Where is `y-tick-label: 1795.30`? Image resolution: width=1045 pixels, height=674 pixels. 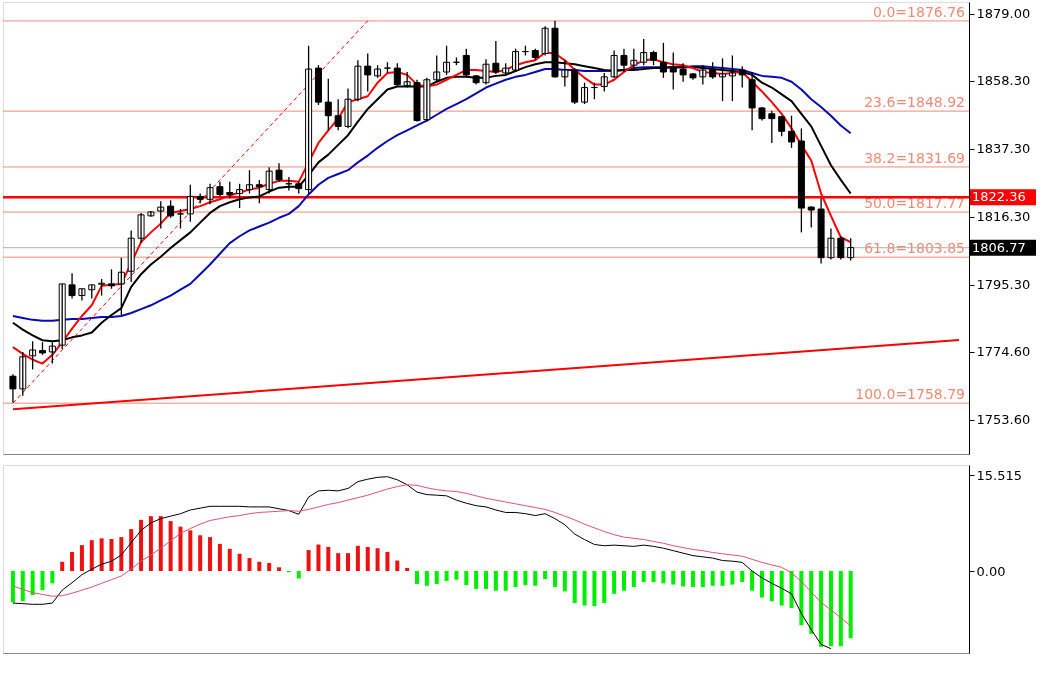 y-tick-label: 1795.30 is located at coordinates (1003, 285).